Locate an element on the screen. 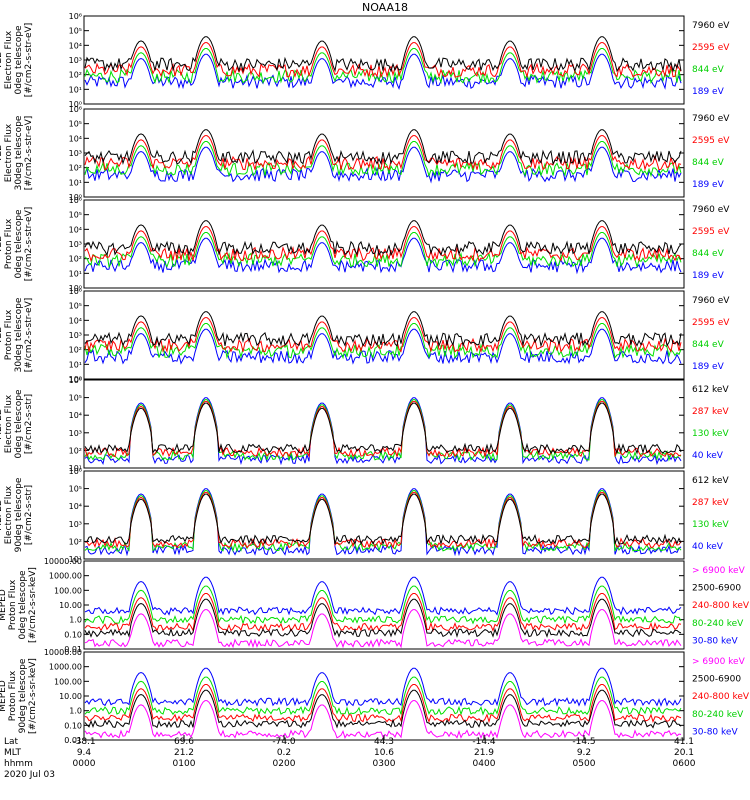 Image resolution: width=750 pixels, height=800 pixels. legend-entry: 612 keV is located at coordinates (710, 481).